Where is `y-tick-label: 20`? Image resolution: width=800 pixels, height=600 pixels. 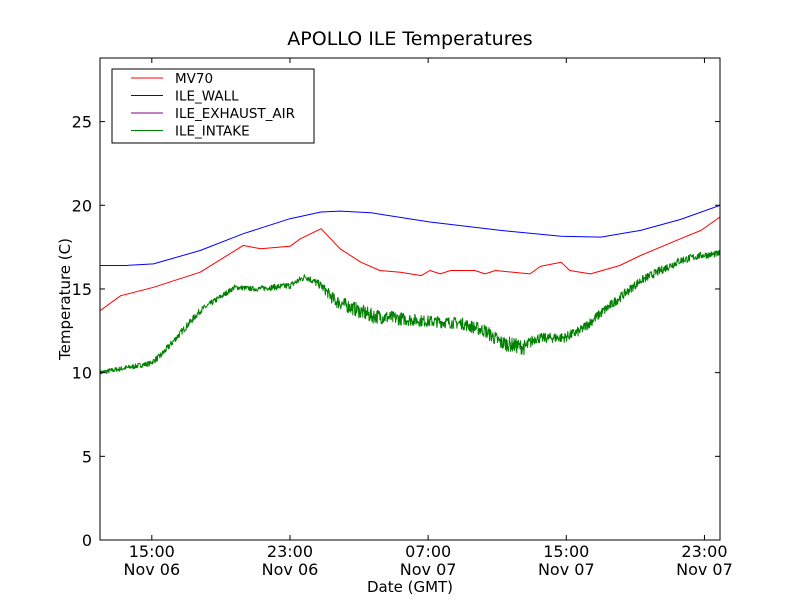
y-tick-label: 20 is located at coordinates (82, 205).